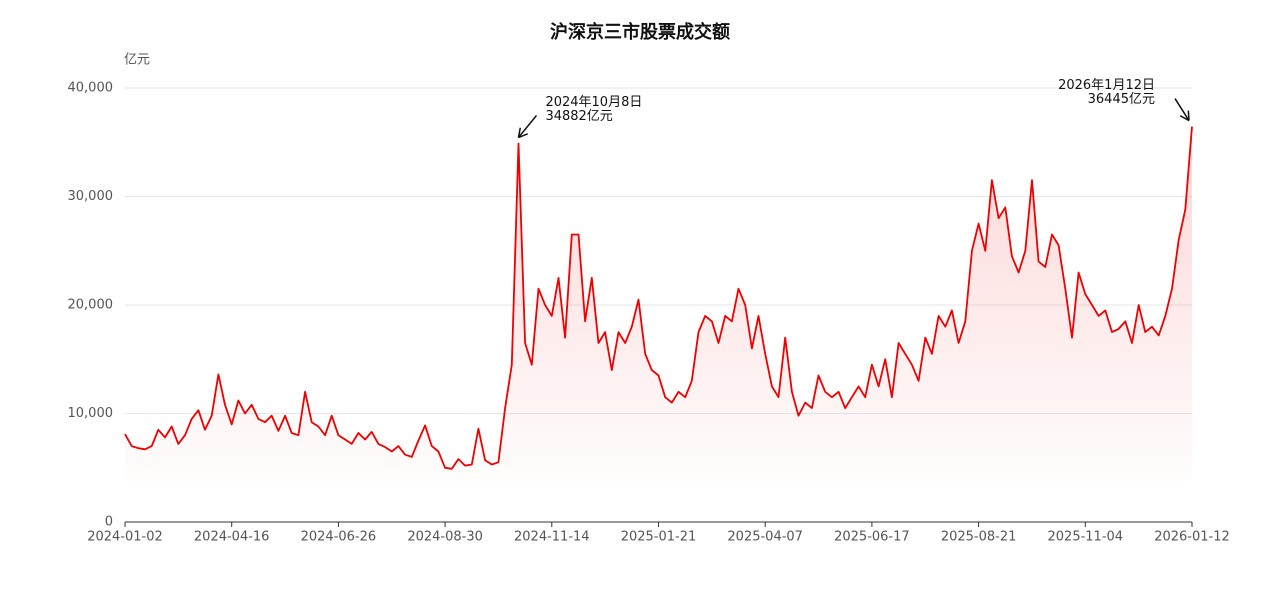  What do you see at coordinates (979, 537) in the screenshot?
I see `x-tick-label: 2025-08-21` at bounding box center [979, 537].